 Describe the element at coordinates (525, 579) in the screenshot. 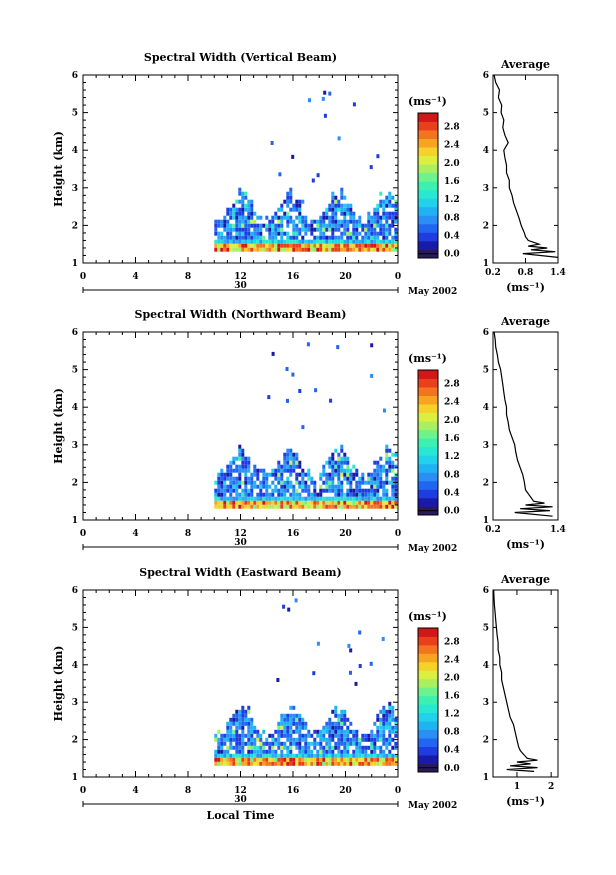

I see `profile-title: Average` at that location.